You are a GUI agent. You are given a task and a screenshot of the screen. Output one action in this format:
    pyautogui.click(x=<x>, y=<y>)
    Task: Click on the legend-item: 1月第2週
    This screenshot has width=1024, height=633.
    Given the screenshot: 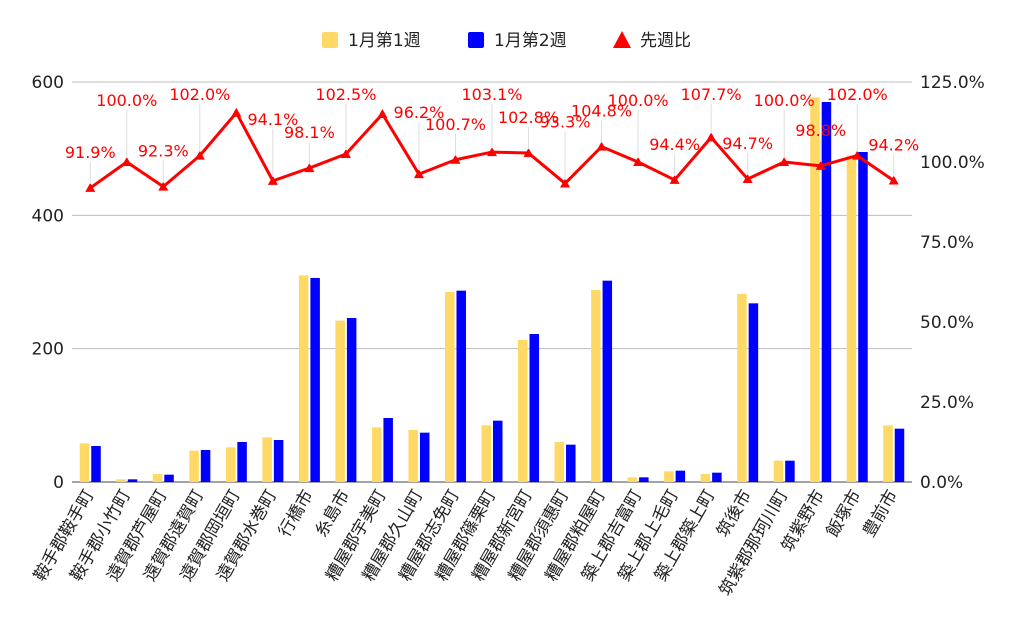 What is the action you would take?
    pyautogui.click(x=517, y=41)
    